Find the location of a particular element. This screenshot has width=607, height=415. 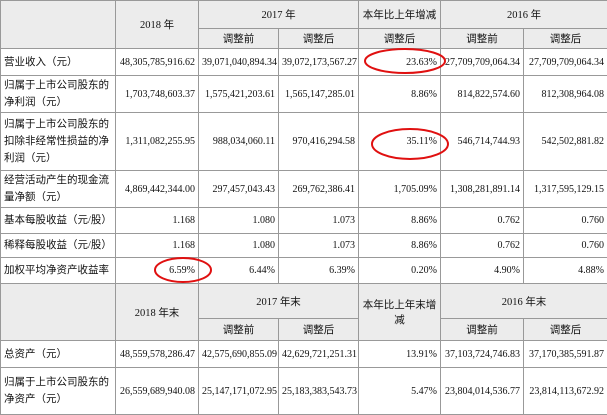

table-cell: 6.44% is located at coordinates (239, 271).